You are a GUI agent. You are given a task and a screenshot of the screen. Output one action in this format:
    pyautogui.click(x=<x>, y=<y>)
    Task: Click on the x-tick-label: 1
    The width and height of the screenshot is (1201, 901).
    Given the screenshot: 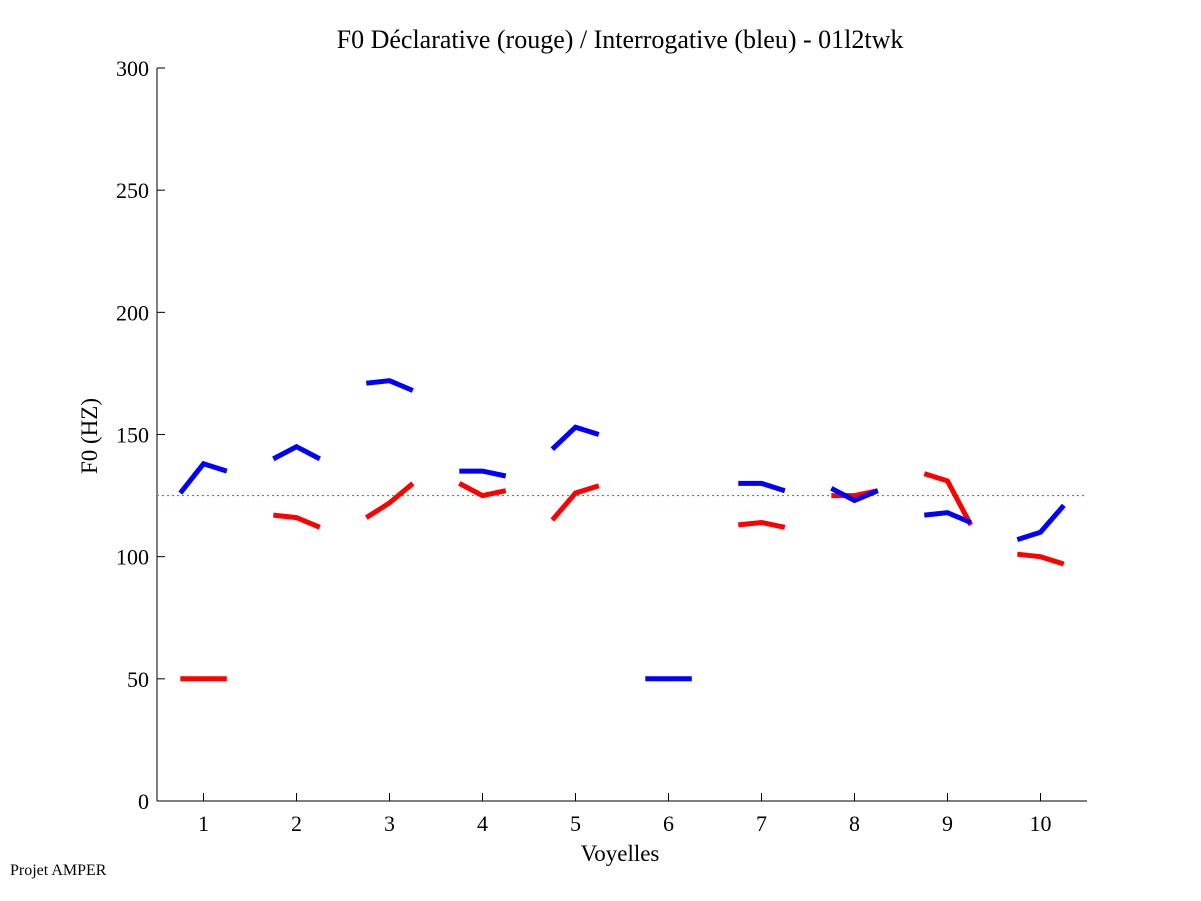 What is the action you would take?
    pyautogui.click(x=203, y=823)
    